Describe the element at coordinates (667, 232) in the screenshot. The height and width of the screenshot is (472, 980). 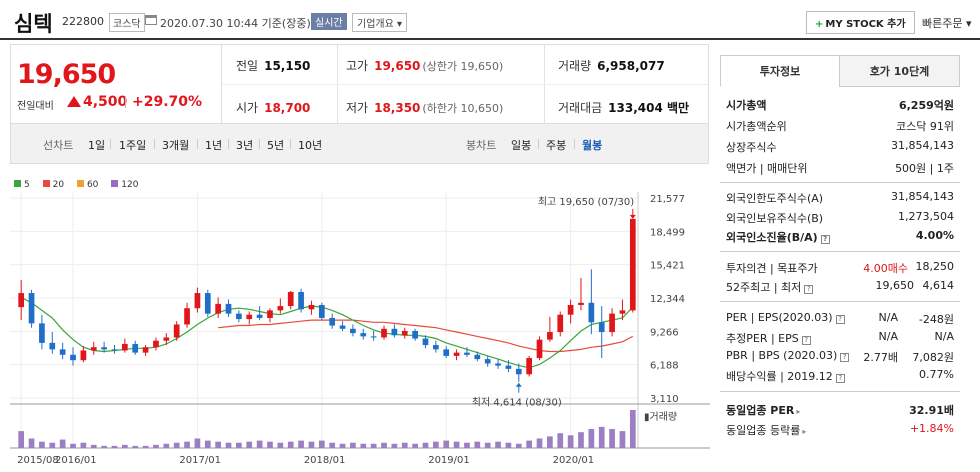
I see `y-tick-label: 18,499` at that location.